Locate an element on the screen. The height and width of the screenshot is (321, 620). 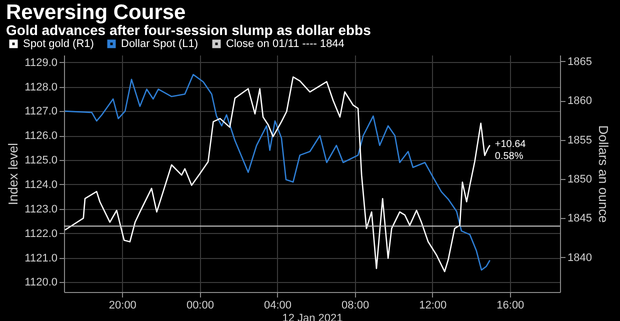
x-tick-label: 04:00 is located at coordinates (278, 306).